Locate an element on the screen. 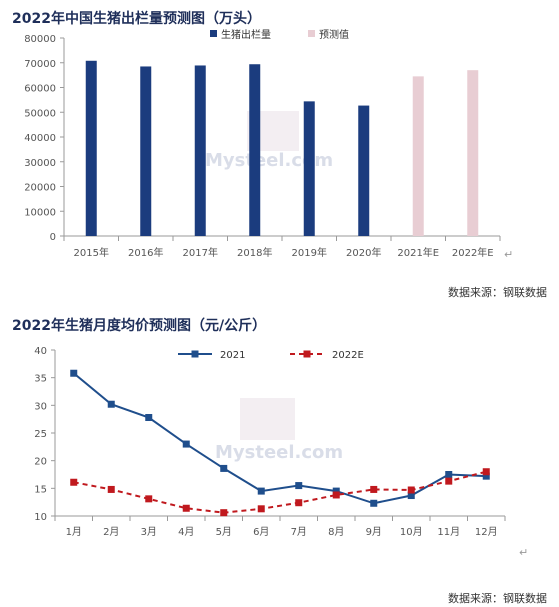 The height and width of the screenshot is (607, 559). y-tick-label: 30 is located at coordinates (40, 406).